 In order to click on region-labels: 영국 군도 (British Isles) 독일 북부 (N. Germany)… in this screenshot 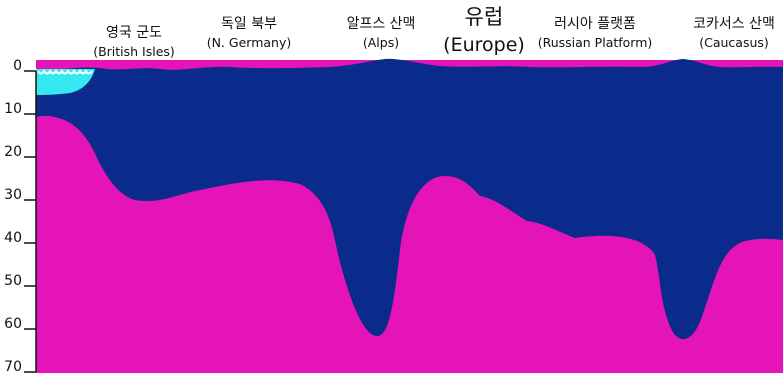, I will do `click(434, 37)`.